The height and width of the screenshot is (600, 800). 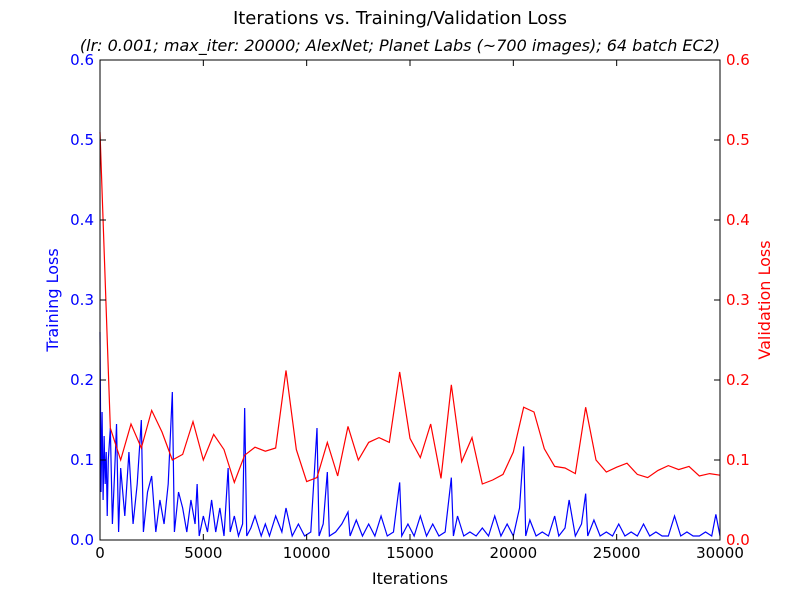 What do you see at coordinates (738, 140) in the screenshot?
I see `y-right-tick-label: 0.5` at bounding box center [738, 140].